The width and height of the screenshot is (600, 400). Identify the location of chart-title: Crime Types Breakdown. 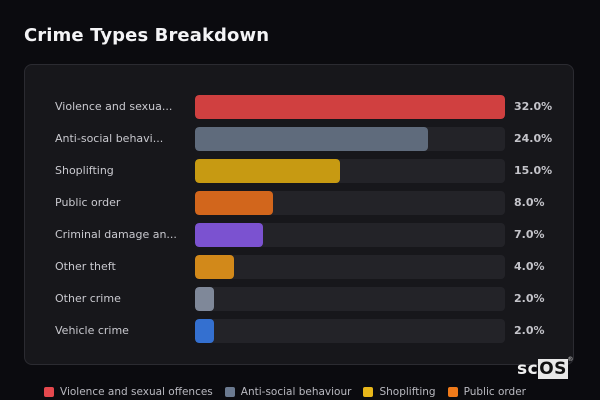
(147, 35).